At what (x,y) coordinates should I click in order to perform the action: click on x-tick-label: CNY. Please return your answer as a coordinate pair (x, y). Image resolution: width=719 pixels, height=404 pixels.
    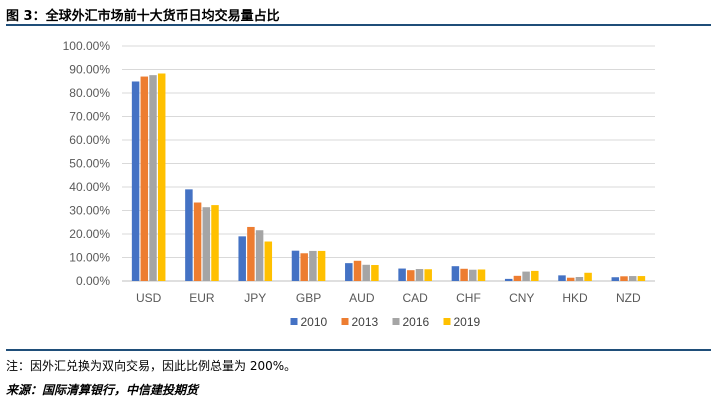
    Looking at the image, I should click on (521, 298).